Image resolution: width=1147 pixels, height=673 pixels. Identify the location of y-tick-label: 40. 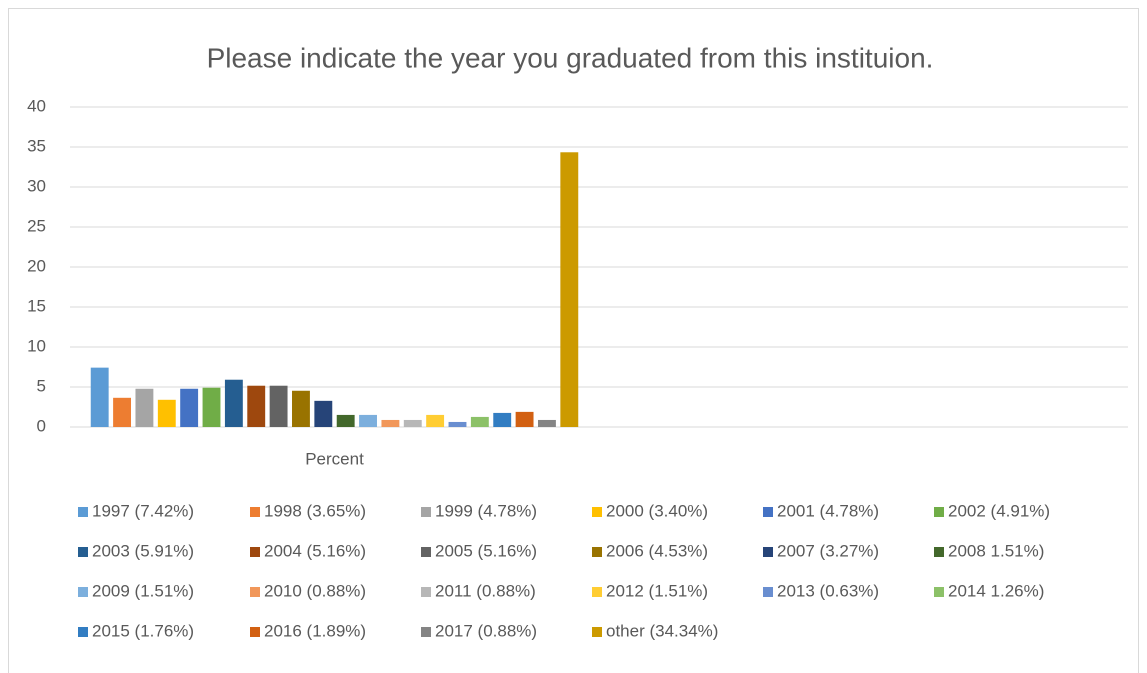
(36, 105).